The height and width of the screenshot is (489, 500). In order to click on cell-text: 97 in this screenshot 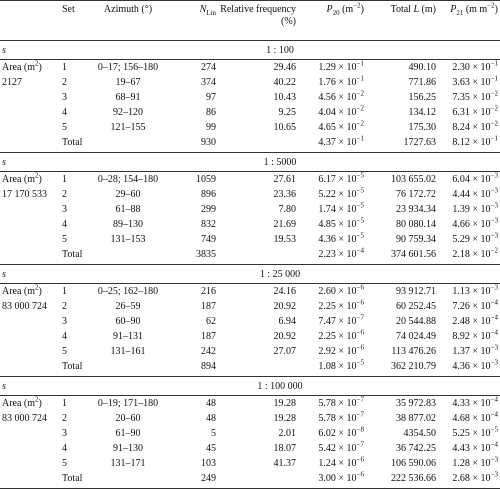, I will do `click(211, 97)`.